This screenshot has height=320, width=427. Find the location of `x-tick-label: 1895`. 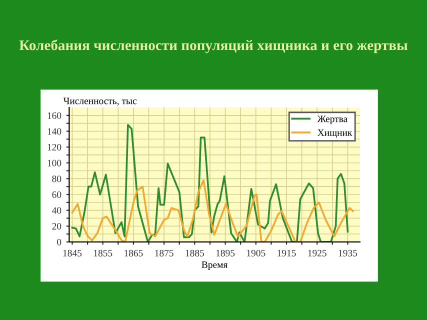

x-tick-label: 1895 is located at coordinates (225, 253).